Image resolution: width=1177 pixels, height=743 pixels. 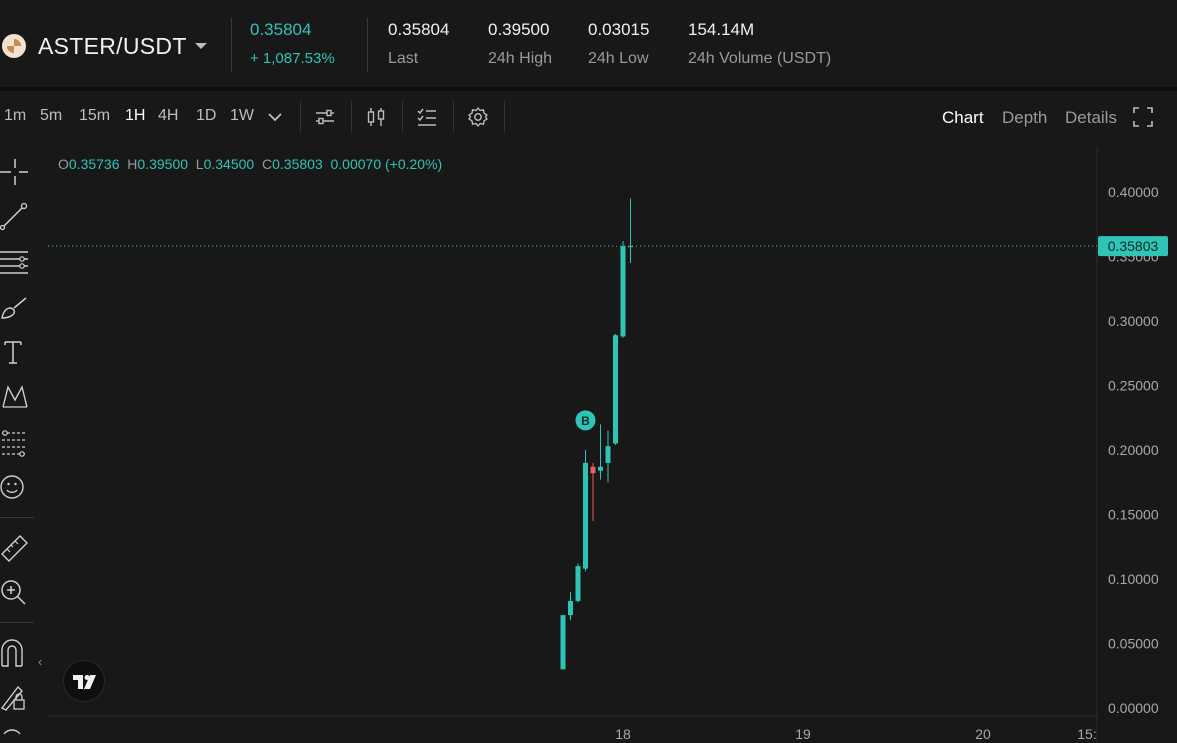 What do you see at coordinates (15, 307) in the screenshot?
I see `brush-icon` at bounding box center [15, 307].